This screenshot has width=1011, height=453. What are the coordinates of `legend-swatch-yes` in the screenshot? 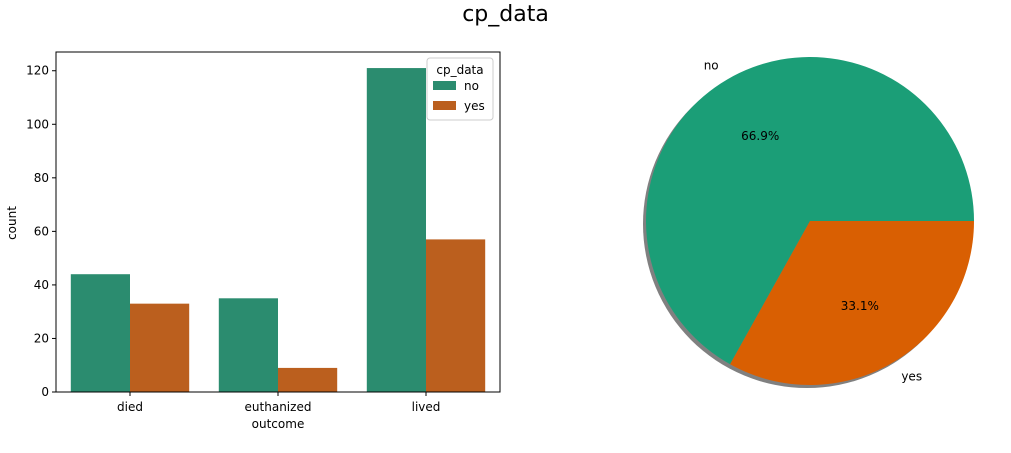 It's located at (444, 105).